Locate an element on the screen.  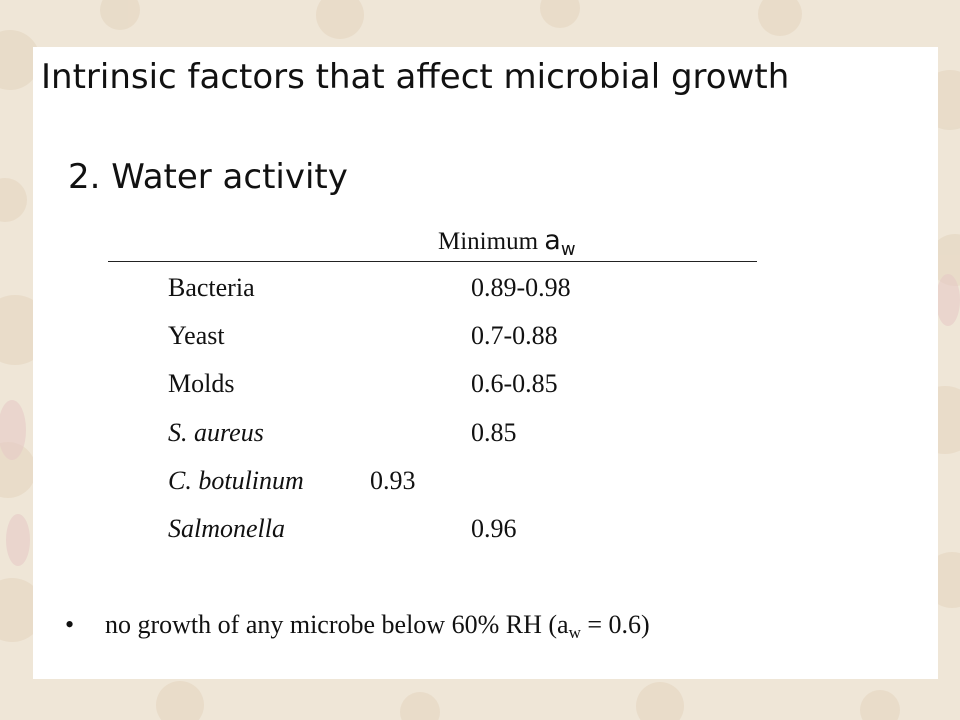
table-row: Yeast 0.7-0.88 is located at coordinates (463, 338).